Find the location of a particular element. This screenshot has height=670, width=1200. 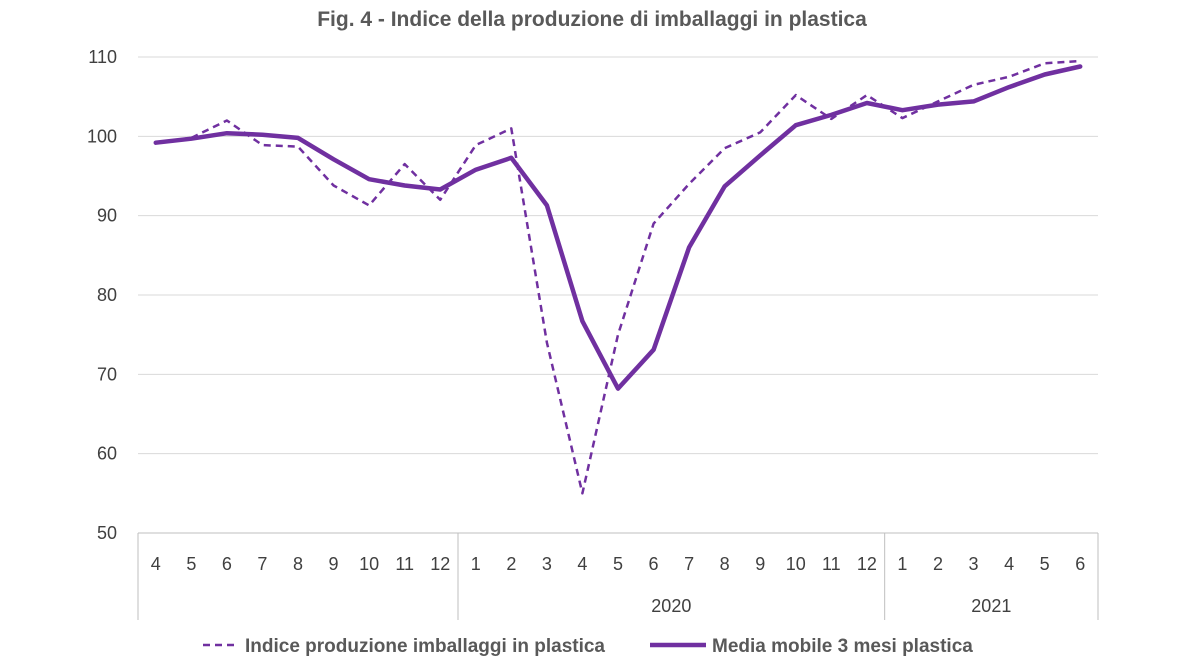

legend-label: Indice produzione imballaggi in plastica is located at coordinates (425, 646).